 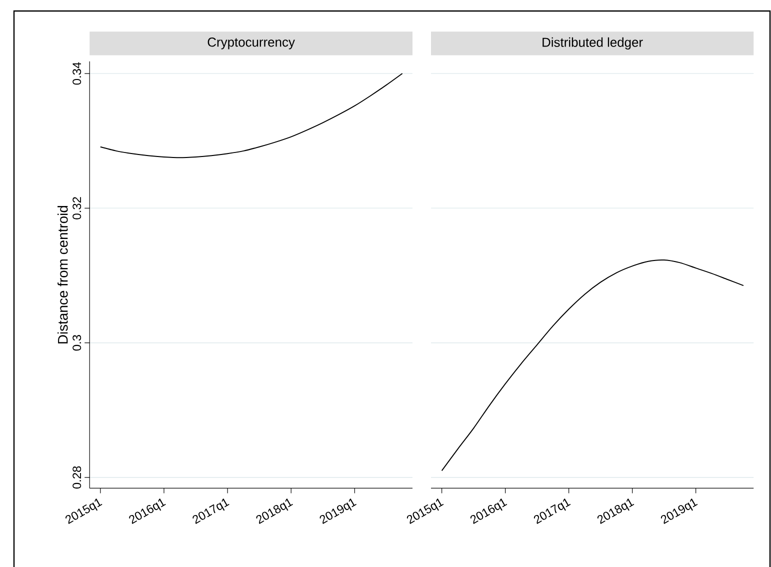 I want to click on y-axis-title: Distance from centroid, so click(x=63, y=275).